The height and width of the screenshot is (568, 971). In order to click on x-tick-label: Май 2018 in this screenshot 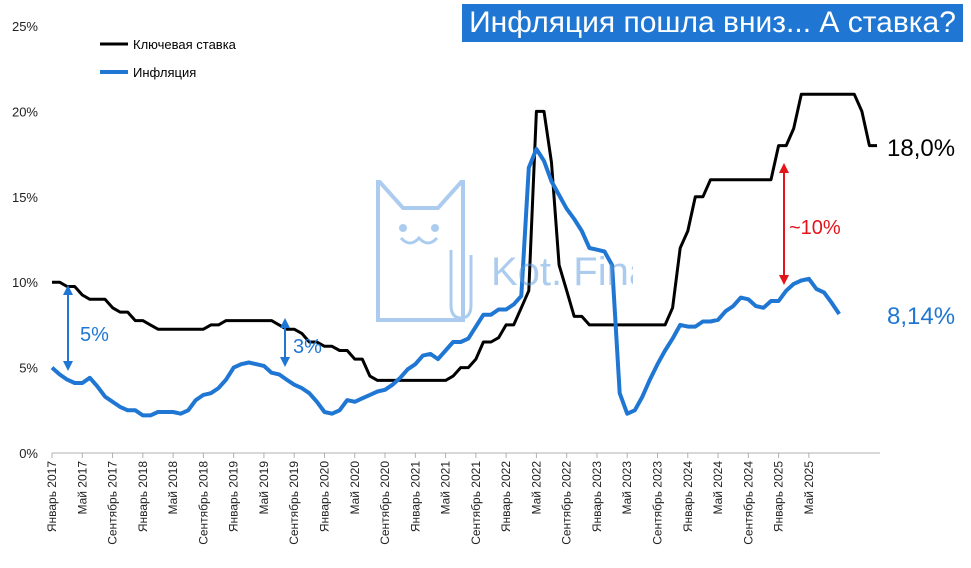, I will do `click(173, 488)`.